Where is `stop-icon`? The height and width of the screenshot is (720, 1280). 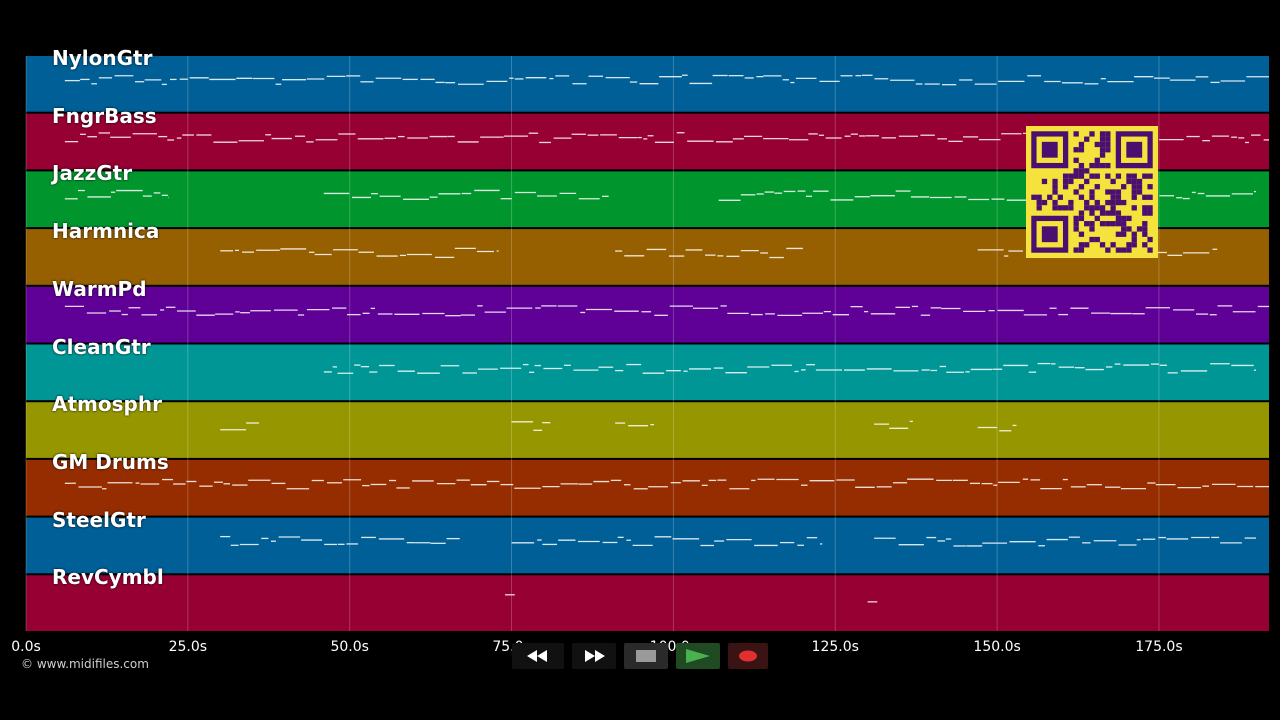
stop-icon is located at coordinates (646, 656).